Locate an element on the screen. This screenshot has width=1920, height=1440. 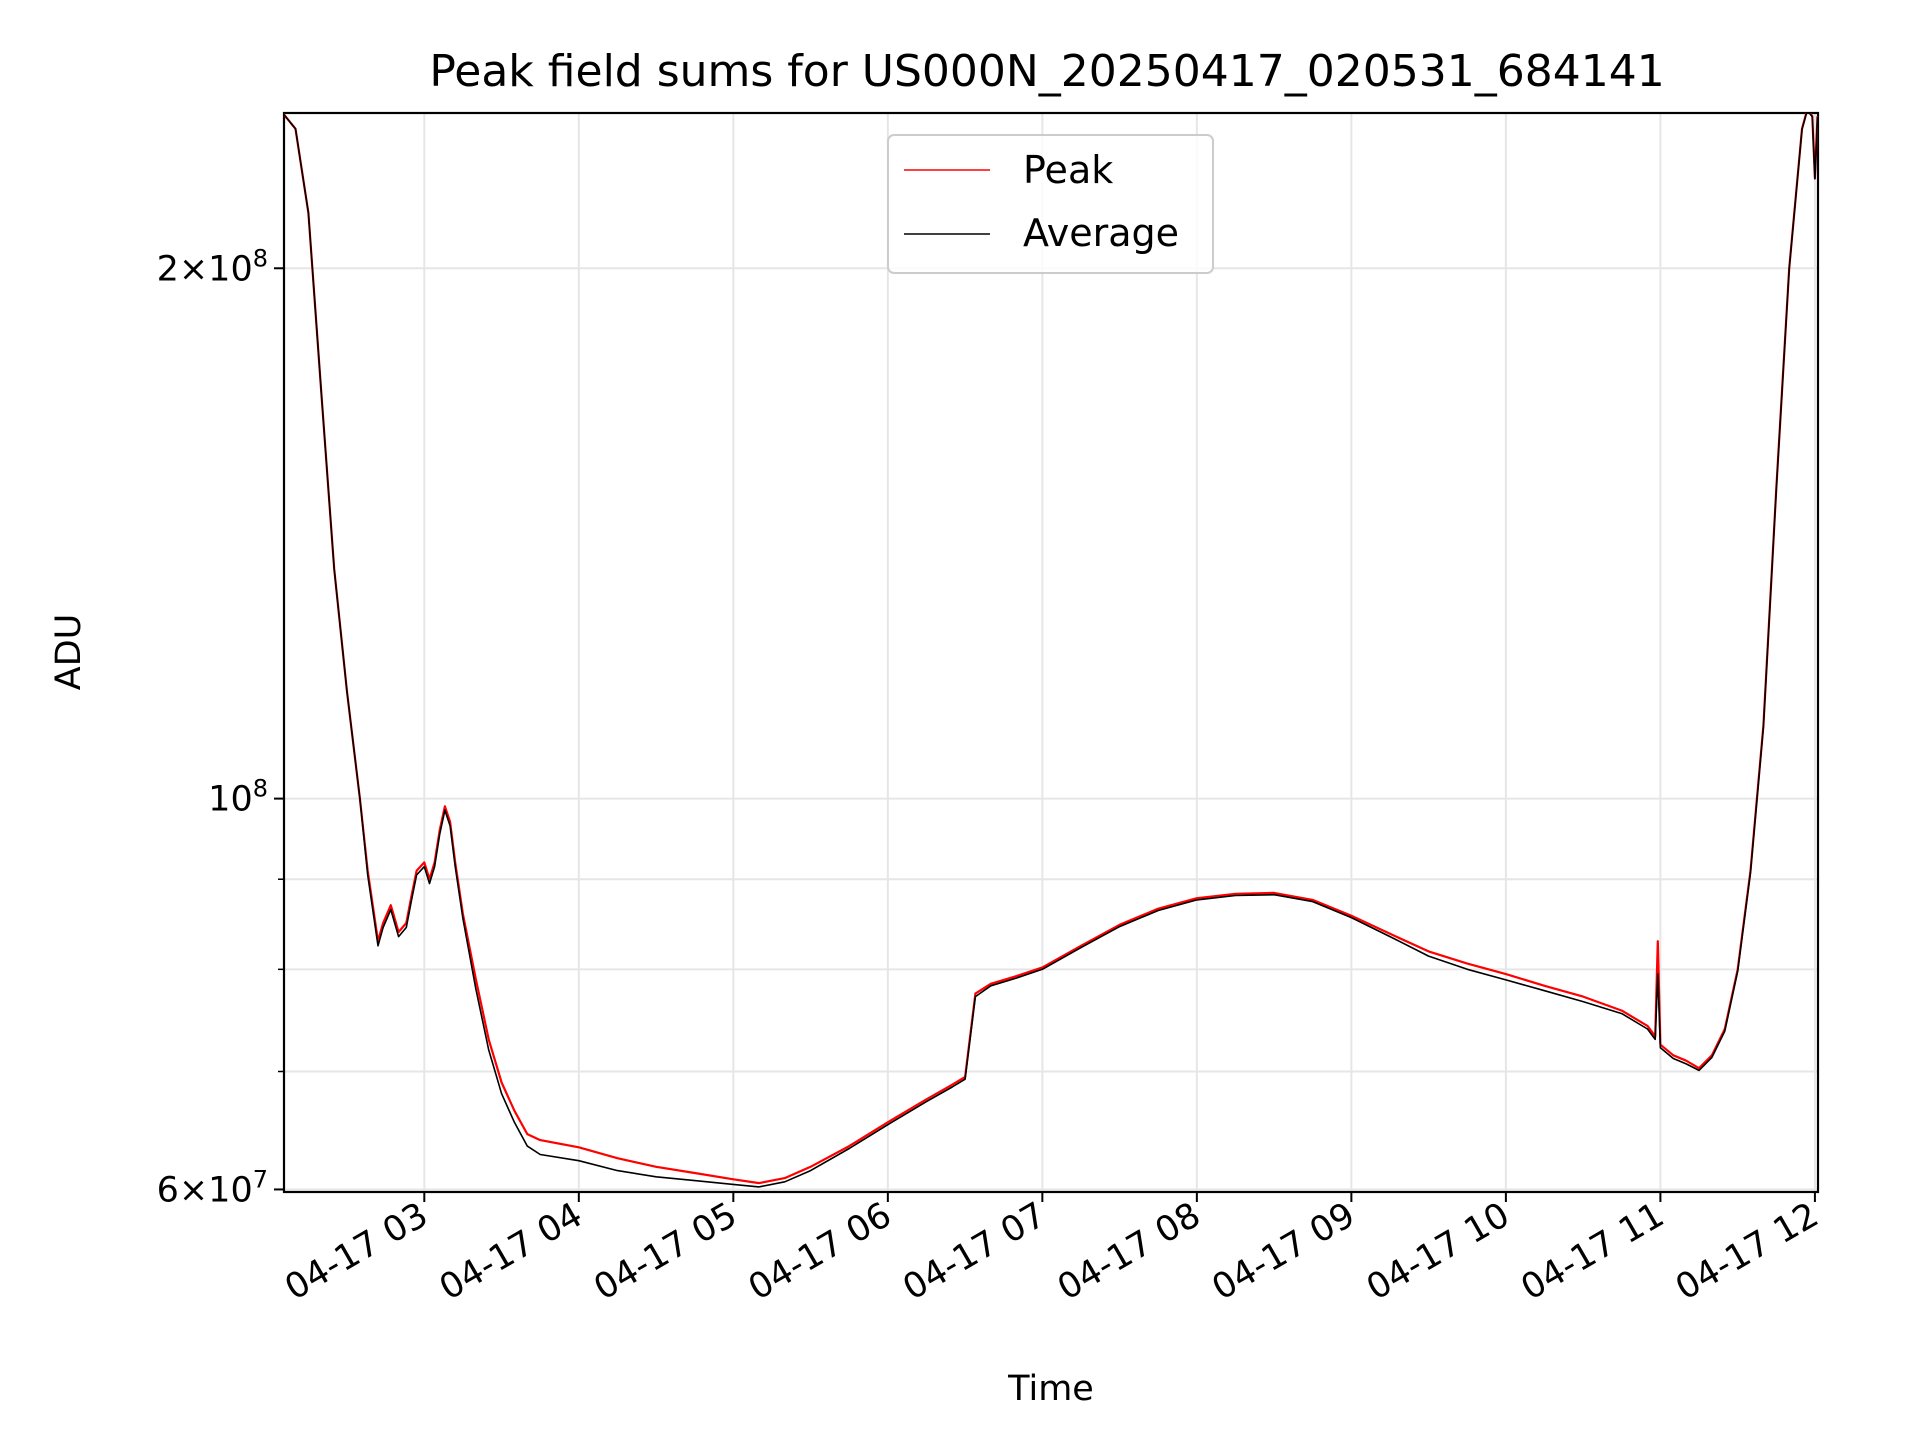
x-tick-label: 04-17 03 is located at coordinates (357, 1251).